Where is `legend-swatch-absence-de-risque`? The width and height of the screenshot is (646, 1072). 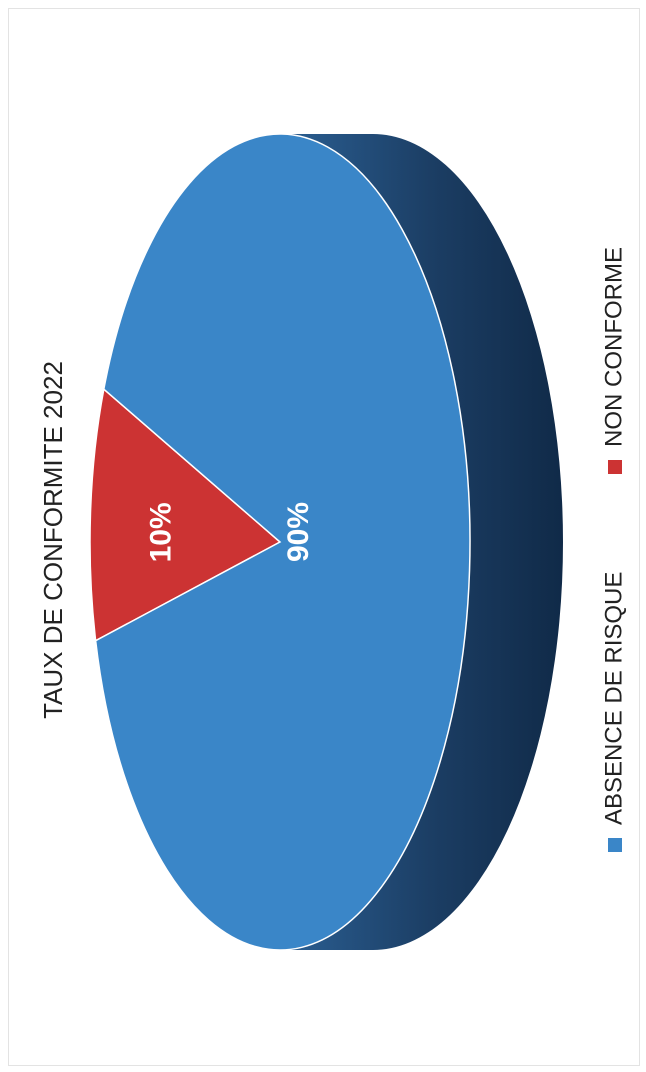
legend-swatch-absence-de-risque is located at coordinates (615, 845).